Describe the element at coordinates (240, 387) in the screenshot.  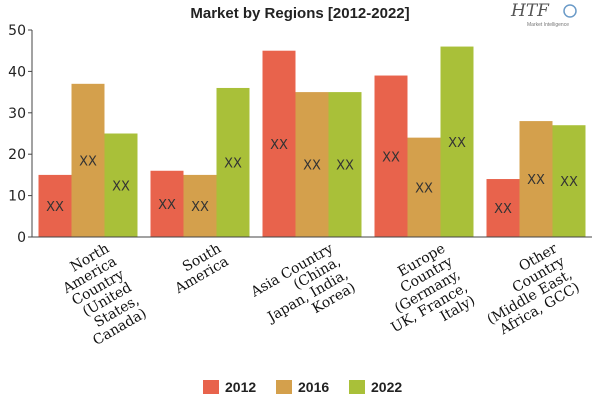
I see `legend-label-2012: 2012` at that location.